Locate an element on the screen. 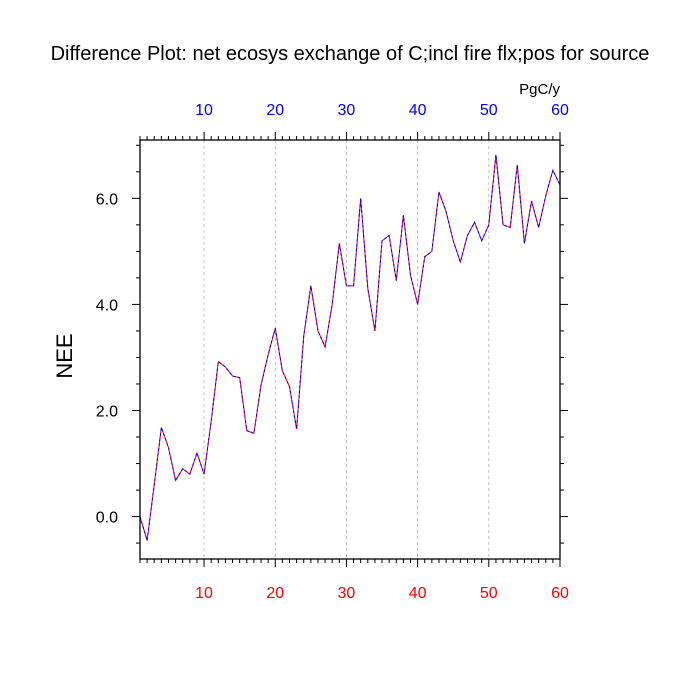 The image size is (700, 700). x-tick-label-bottom: 30 is located at coordinates (347, 593).